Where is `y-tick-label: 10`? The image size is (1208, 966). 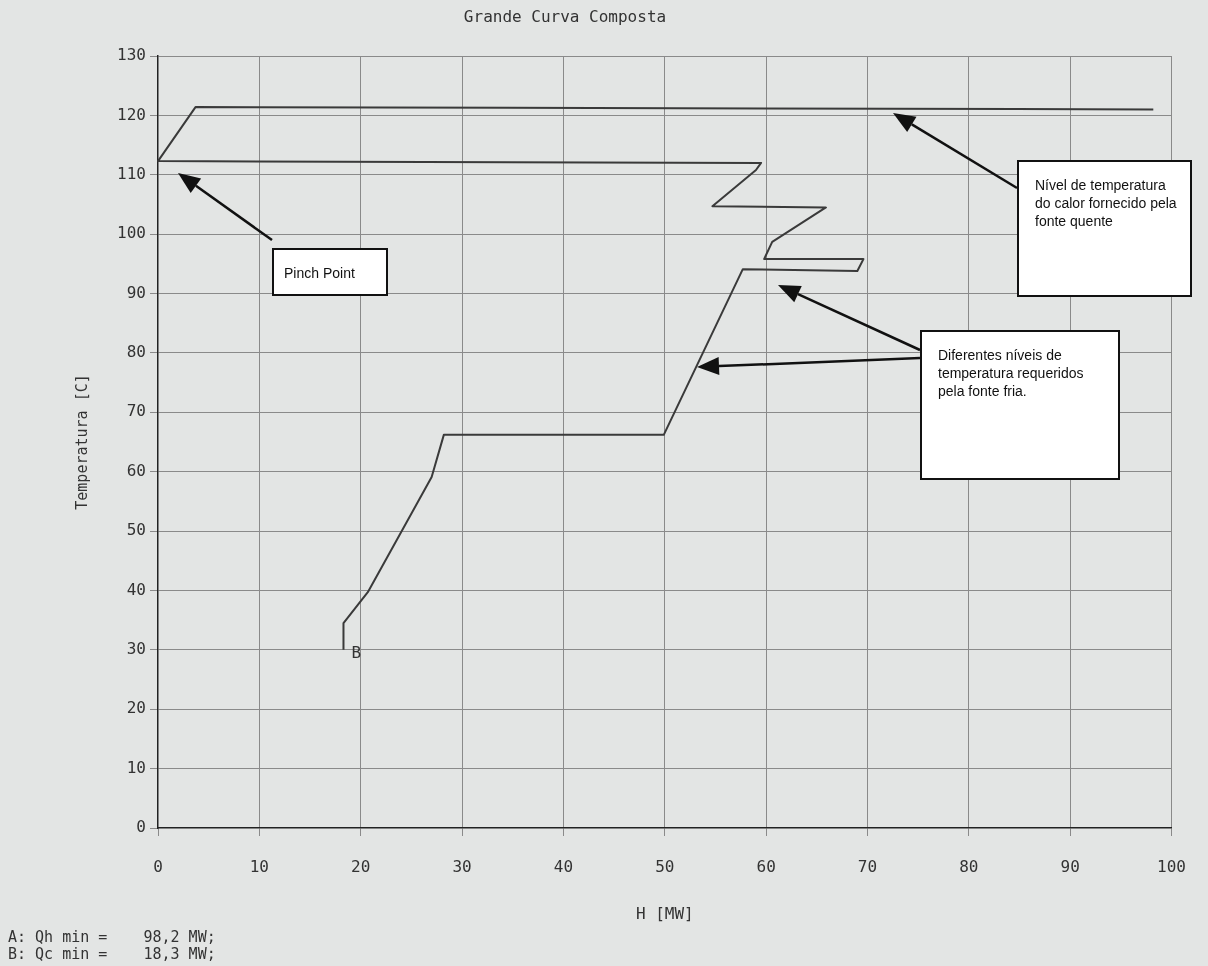 y-tick-label: 10 is located at coordinates (136, 767).